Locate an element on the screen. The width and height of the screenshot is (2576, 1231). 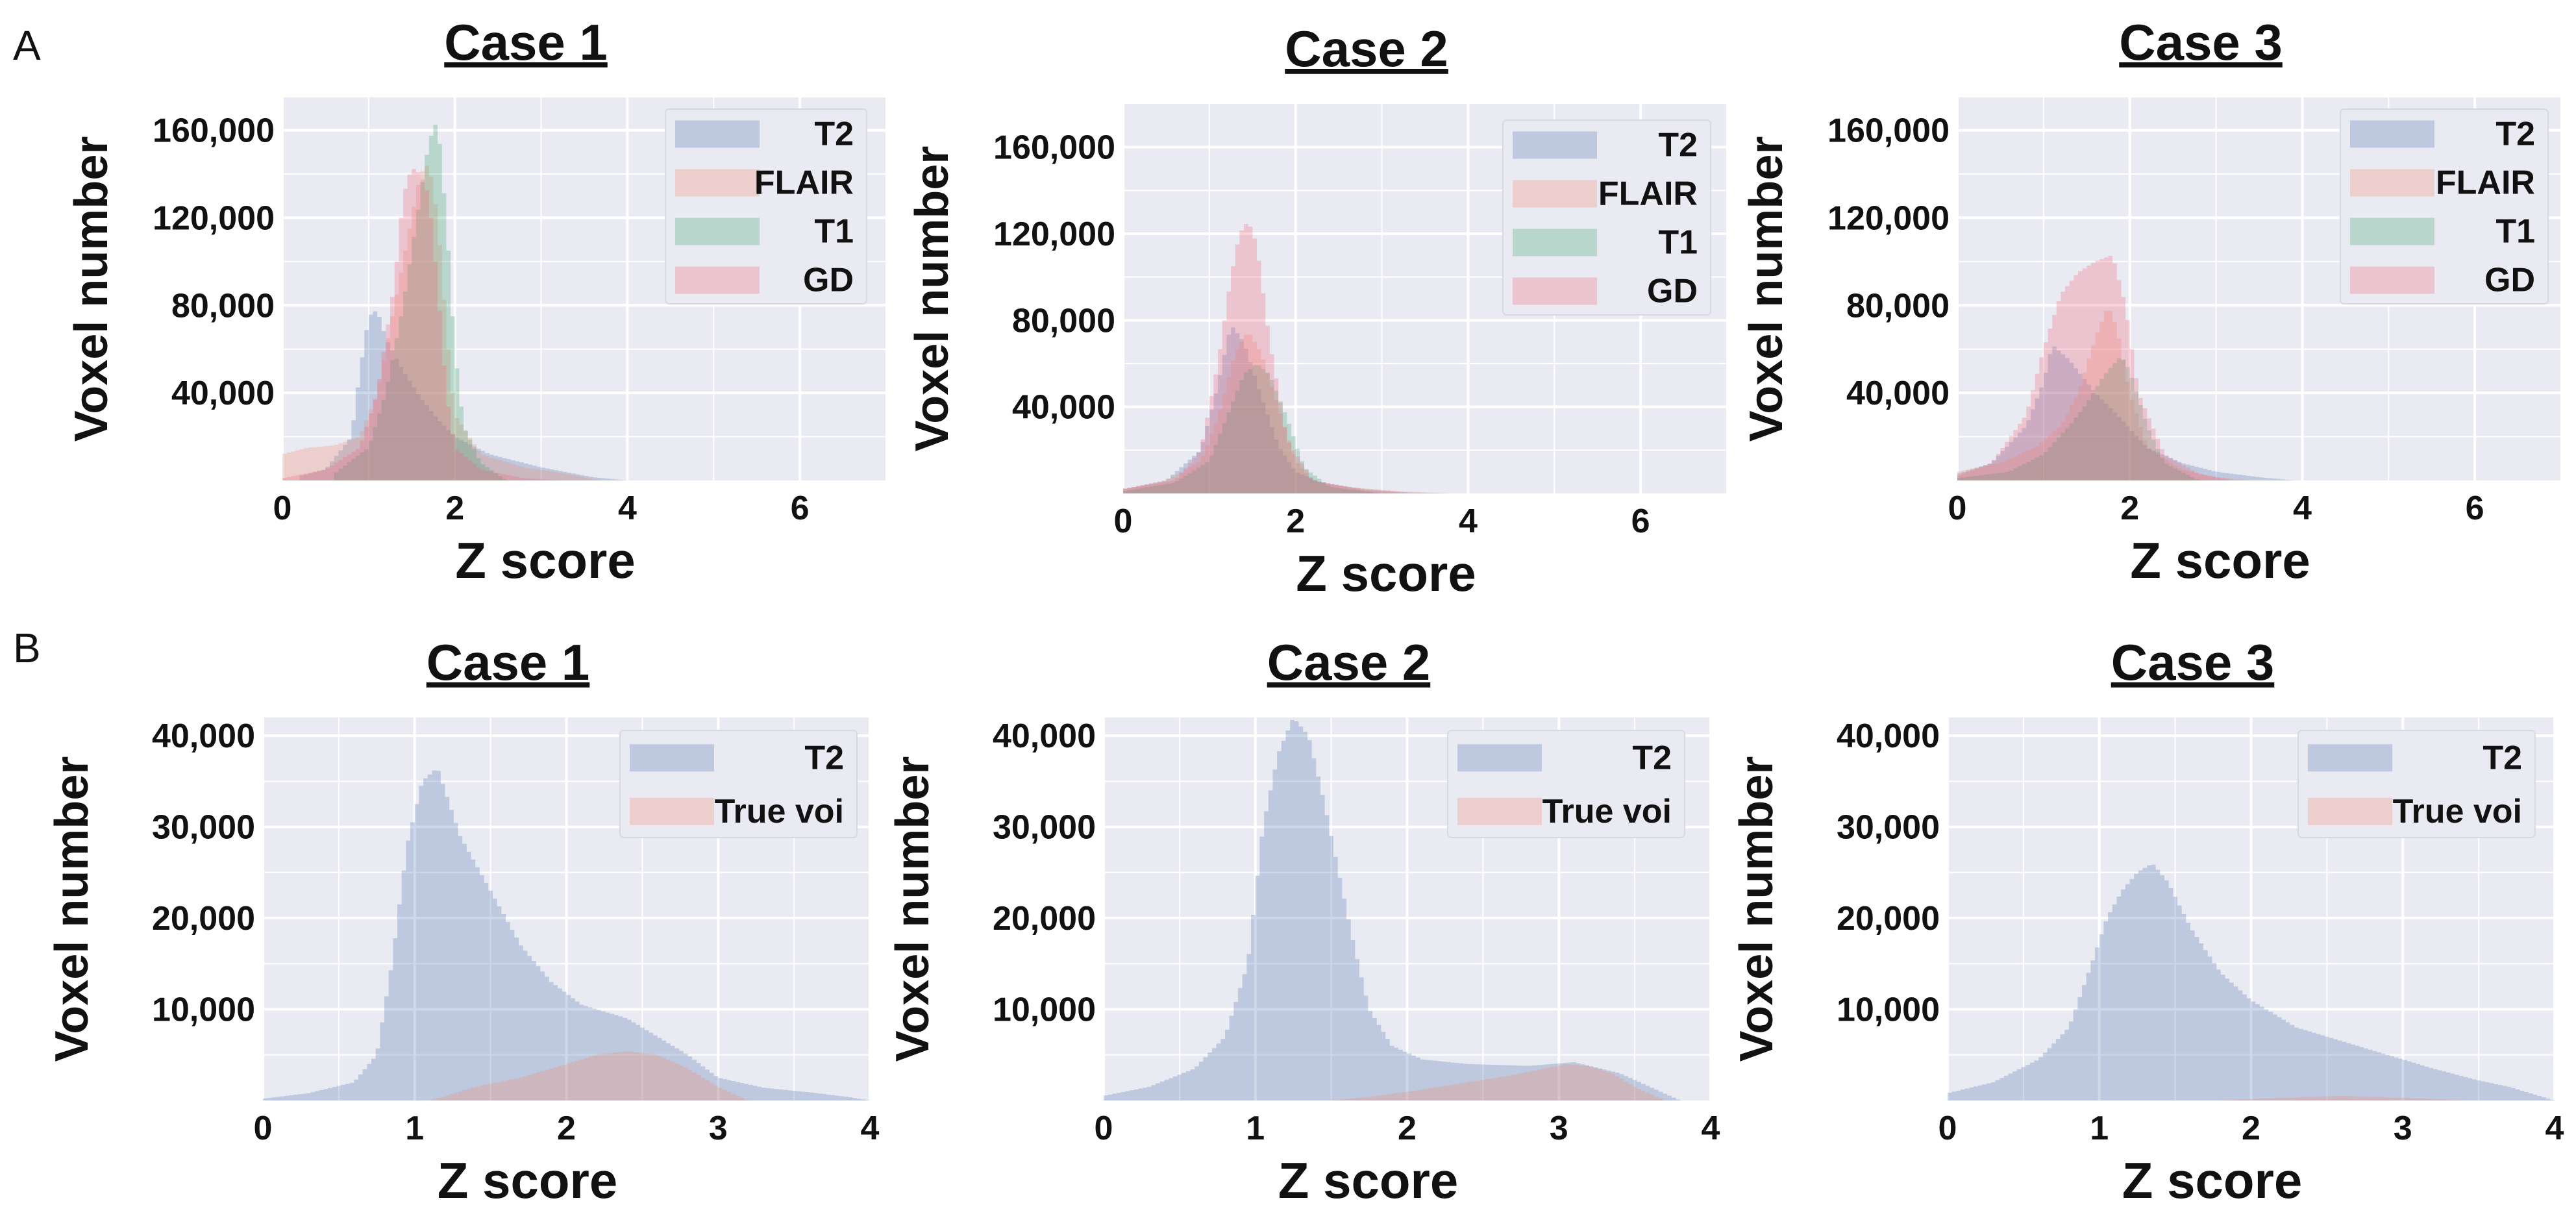
y-tick-label: 120,000 is located at coordinates (1054, 234).